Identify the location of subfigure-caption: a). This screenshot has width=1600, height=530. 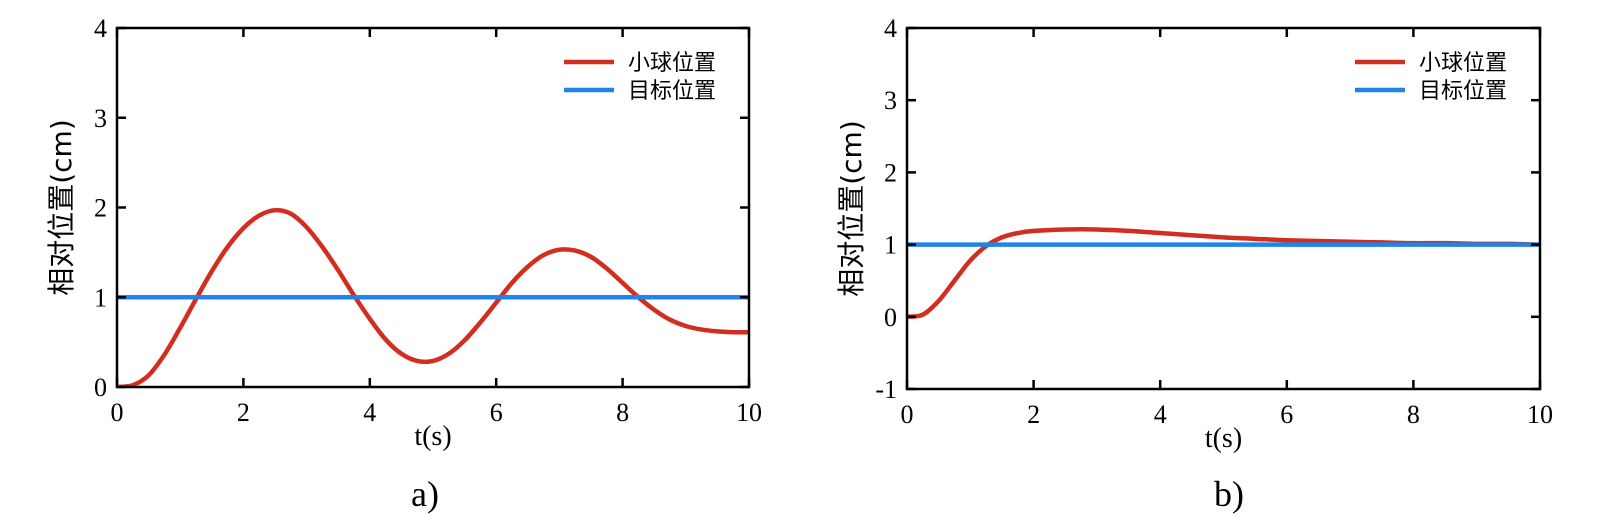
(425, 494).